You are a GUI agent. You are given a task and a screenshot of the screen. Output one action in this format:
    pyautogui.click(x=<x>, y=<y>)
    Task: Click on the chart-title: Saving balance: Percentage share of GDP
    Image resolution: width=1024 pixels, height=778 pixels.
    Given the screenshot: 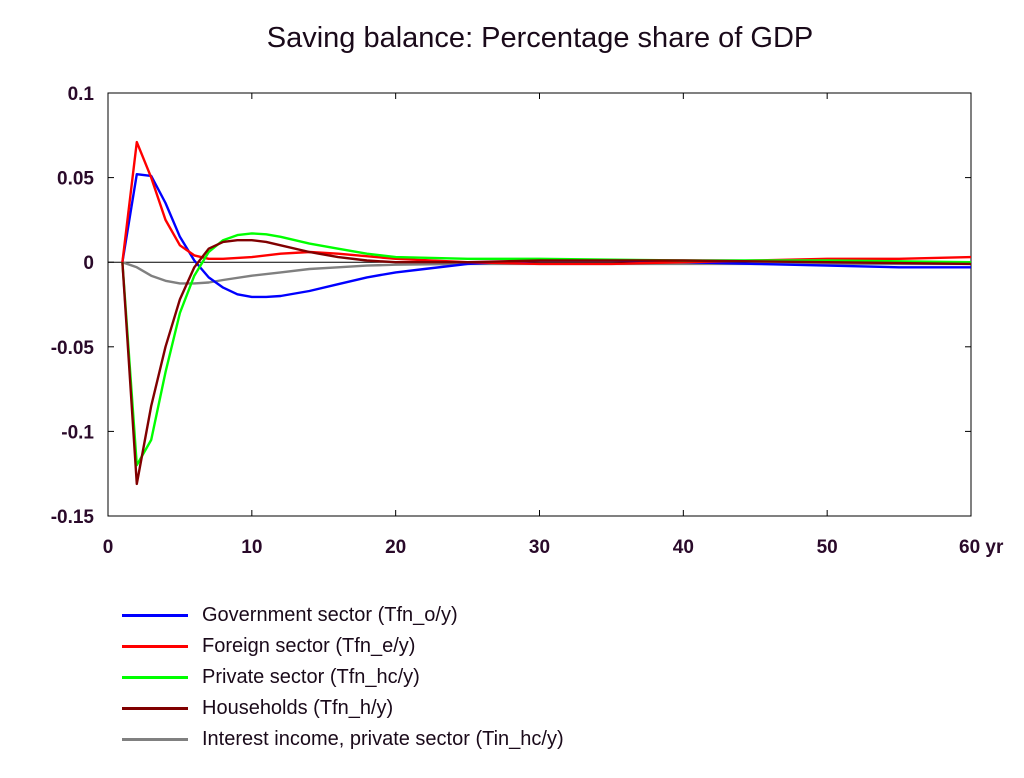 What is the action you would take?
    pyautogui.click(x=540, y=38)
    